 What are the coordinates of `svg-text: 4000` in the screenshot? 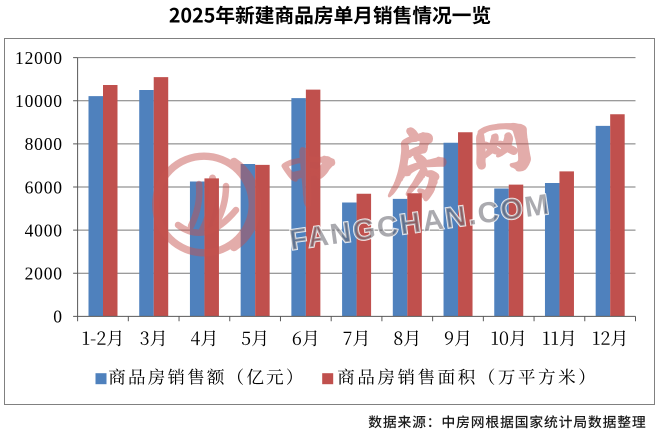 It's located at (44, 230).